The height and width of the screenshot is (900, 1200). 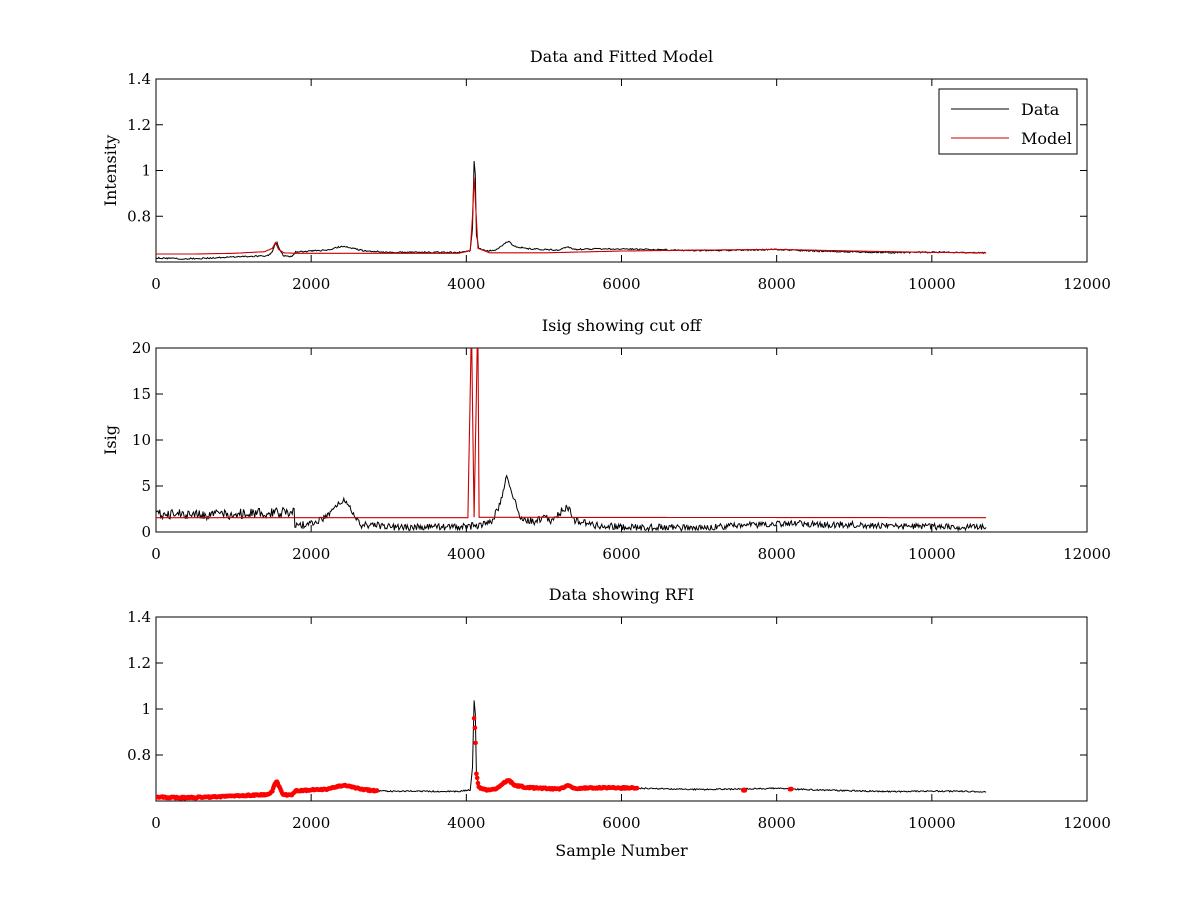 What do you see at coordinates (141, 394) in the screenshot?
I see `y-tick-label: 15` at bounding box center [141, 394].